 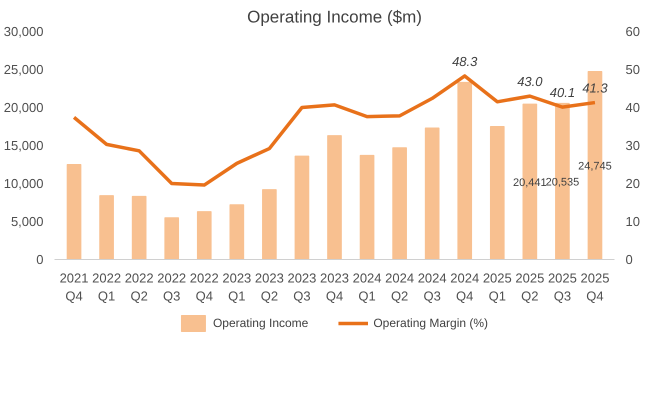 What do you see at coordinates (139, 287) in the screenshot?
I see `x-tick-label: 2022 Q2` at bounding box center [139, 287].